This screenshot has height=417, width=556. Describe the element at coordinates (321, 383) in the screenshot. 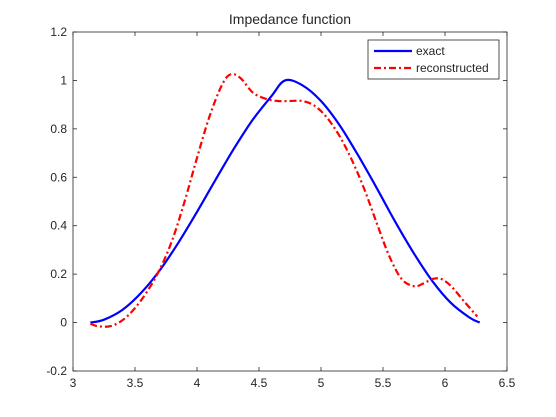

I see `x-tick-label: 5` at that location.